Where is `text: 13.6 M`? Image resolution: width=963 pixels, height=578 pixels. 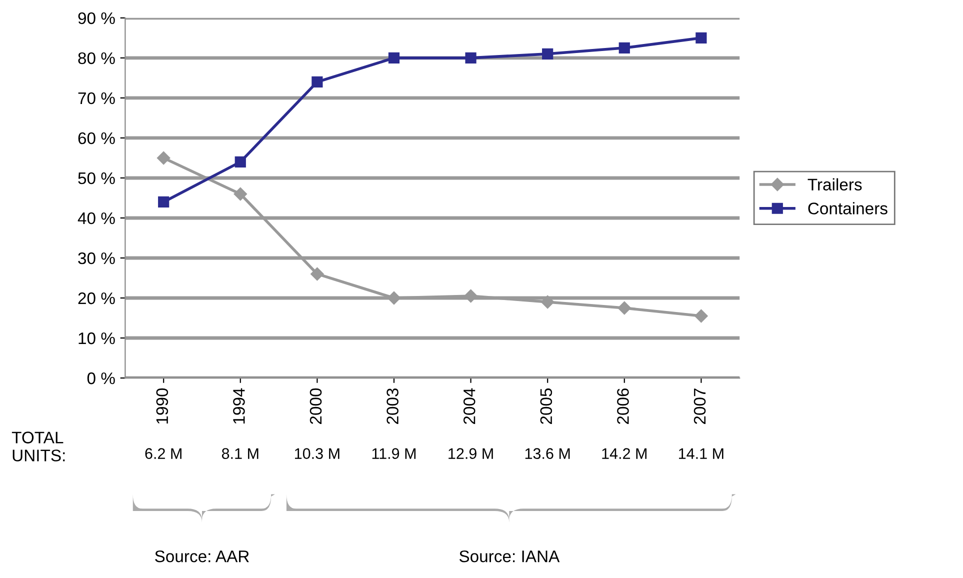
text: 13.6 M is located at coordinates (547, 453).